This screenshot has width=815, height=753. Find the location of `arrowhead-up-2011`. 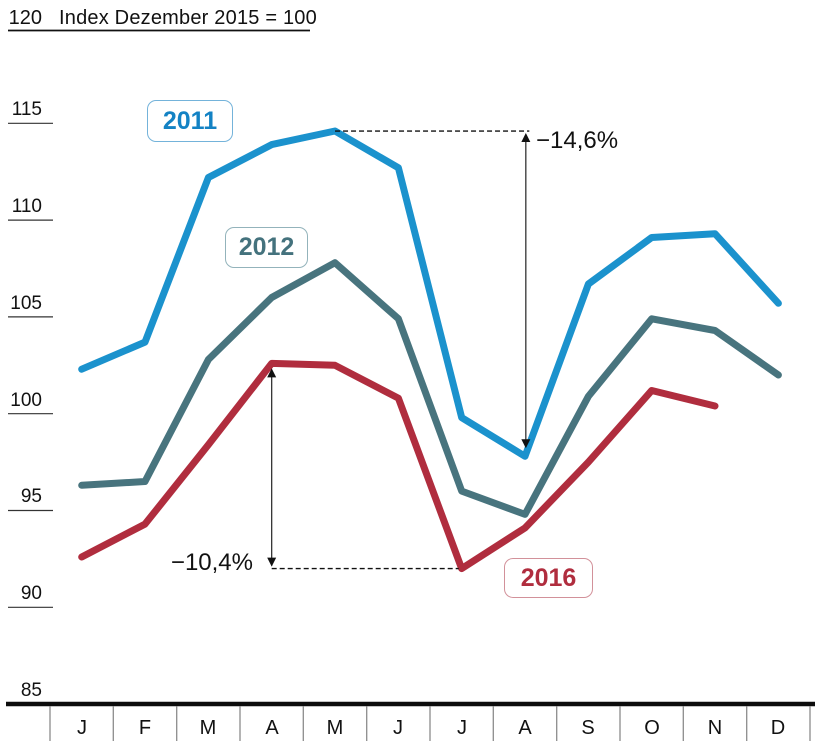

arrowhead-up-2011 is located at coordinates (526, 138).